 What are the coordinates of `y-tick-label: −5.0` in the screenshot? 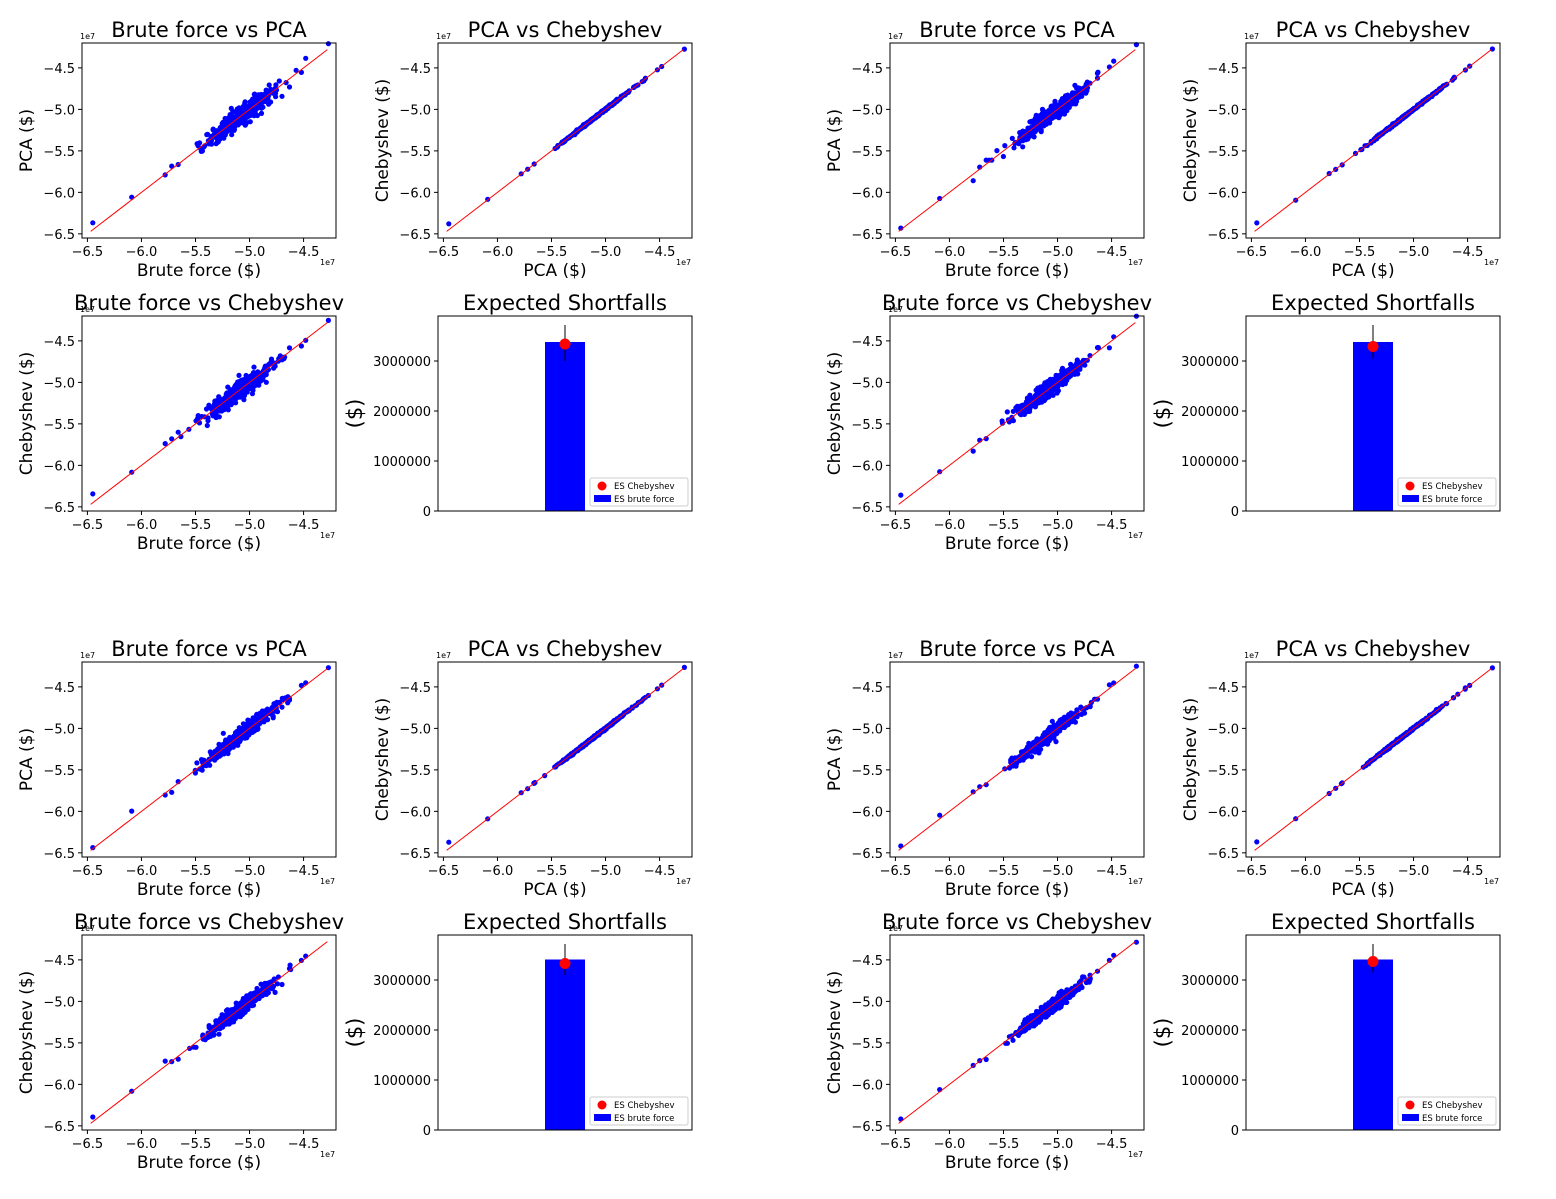 It's located at (867, 383).